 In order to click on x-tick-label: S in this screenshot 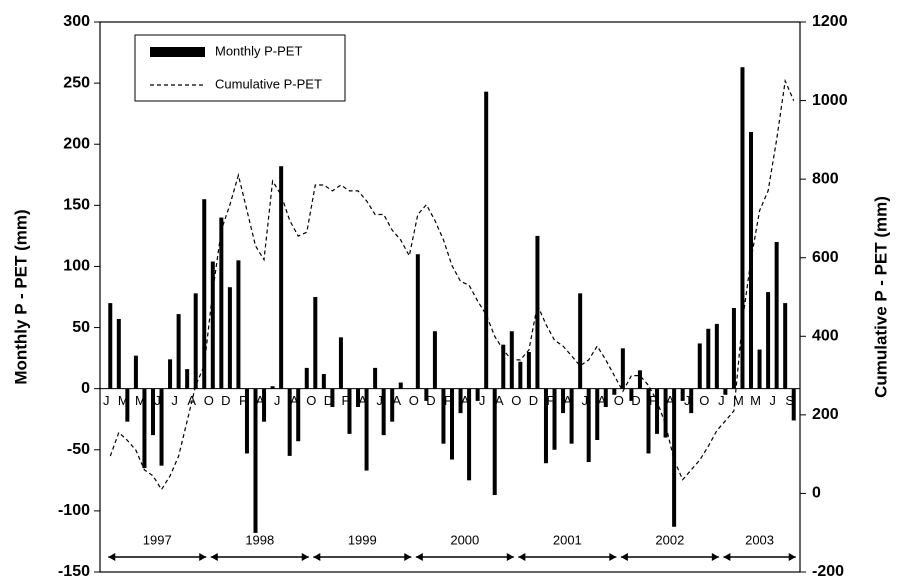, I will do `click(789, 400)`.